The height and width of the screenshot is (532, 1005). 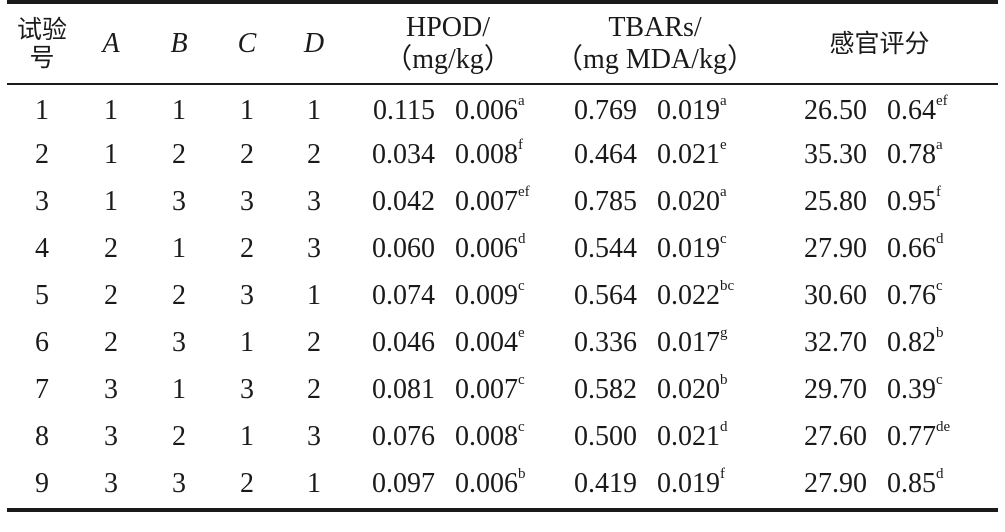 I want to click on significance-letter: g, so click(x=724, y=332).